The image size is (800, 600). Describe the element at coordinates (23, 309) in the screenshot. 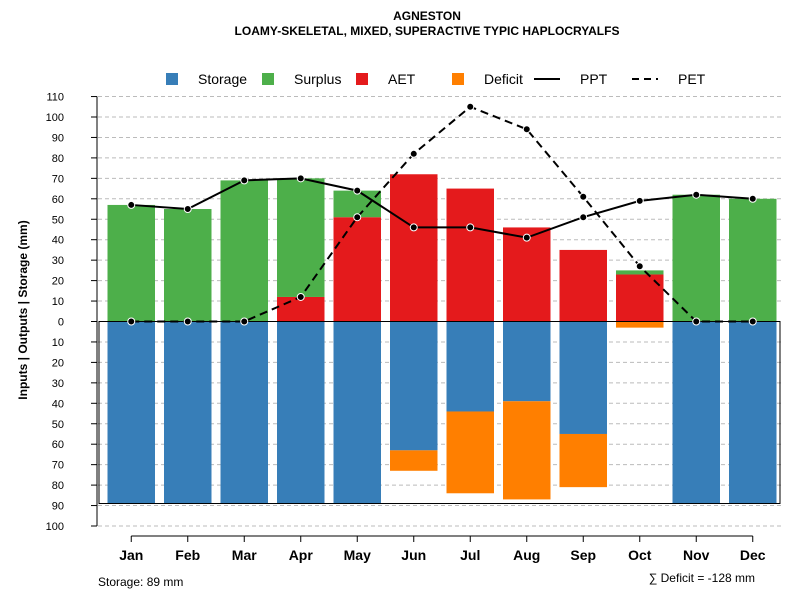

I see `y-axis-label: Inputs | Outputs | Storage (mm)` at that location.